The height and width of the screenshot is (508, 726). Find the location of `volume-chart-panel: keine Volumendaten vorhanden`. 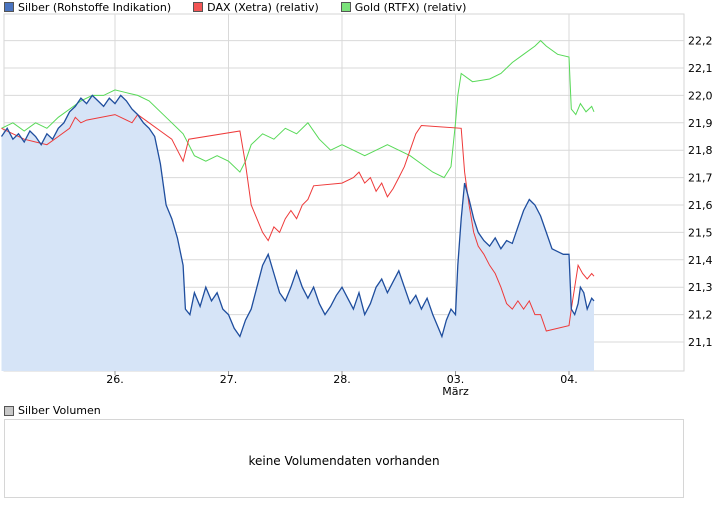

volume-chart-panel: keine Volumendaten vorhanden is located at coordinates (344, 458).